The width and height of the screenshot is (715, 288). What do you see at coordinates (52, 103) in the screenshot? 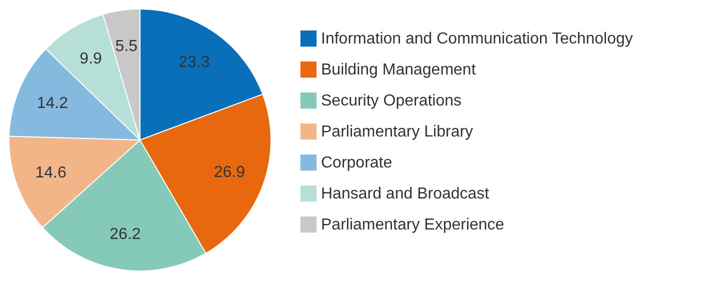
I see `data-label: 14.2` at bounding box center [52, 103].